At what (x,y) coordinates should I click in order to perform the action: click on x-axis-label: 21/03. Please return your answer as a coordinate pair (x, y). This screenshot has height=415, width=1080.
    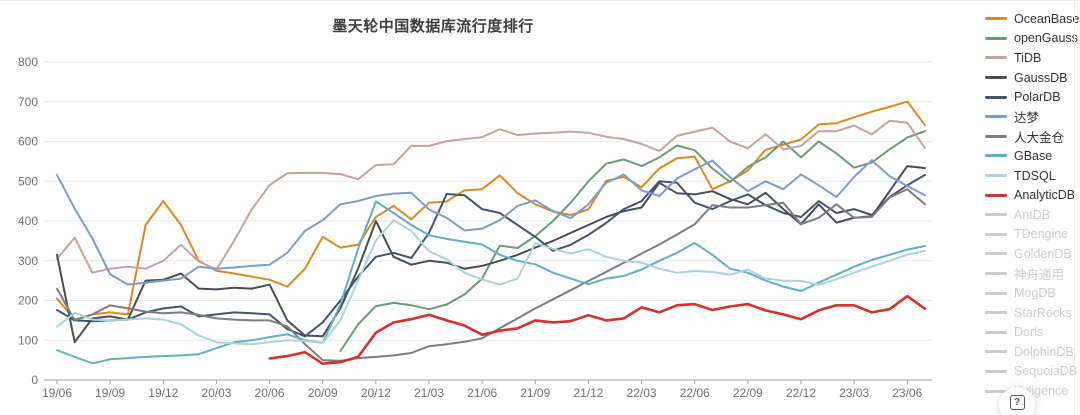
    Looking at the image, I should click on (429, 393).